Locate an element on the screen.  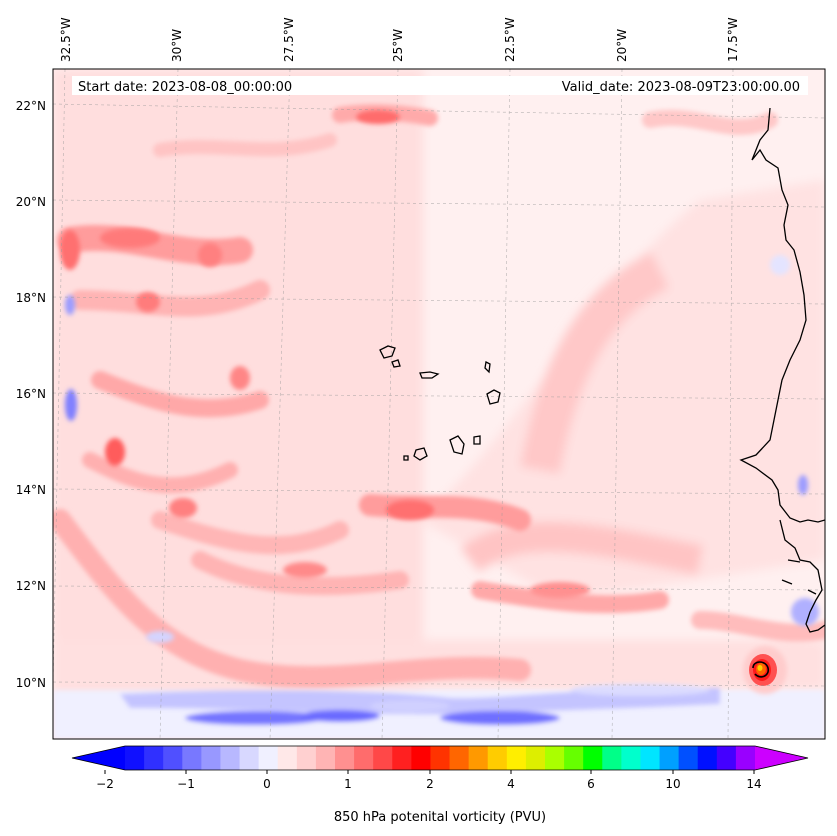
colorbar: −2 −1 0 1 2 4 6 10 14 is located at coordinates (440, 768).